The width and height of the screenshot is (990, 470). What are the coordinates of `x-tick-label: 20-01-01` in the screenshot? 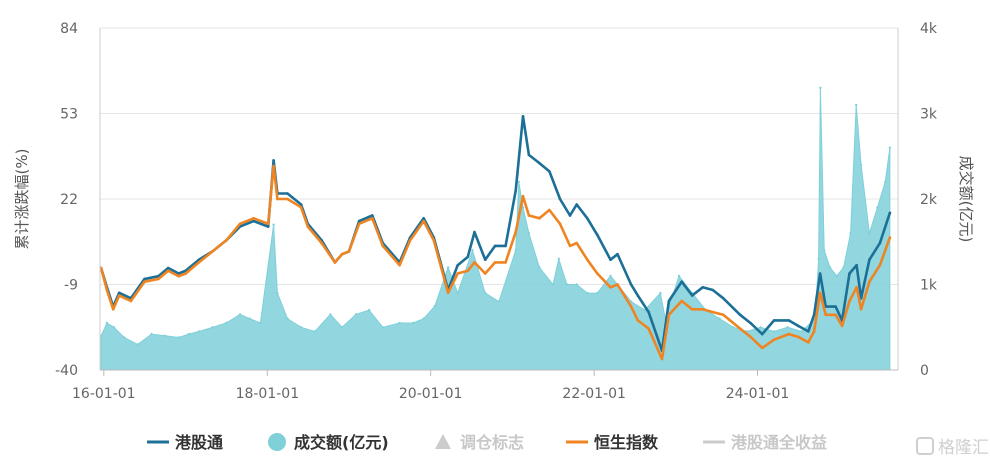 It's located at (431, 394).